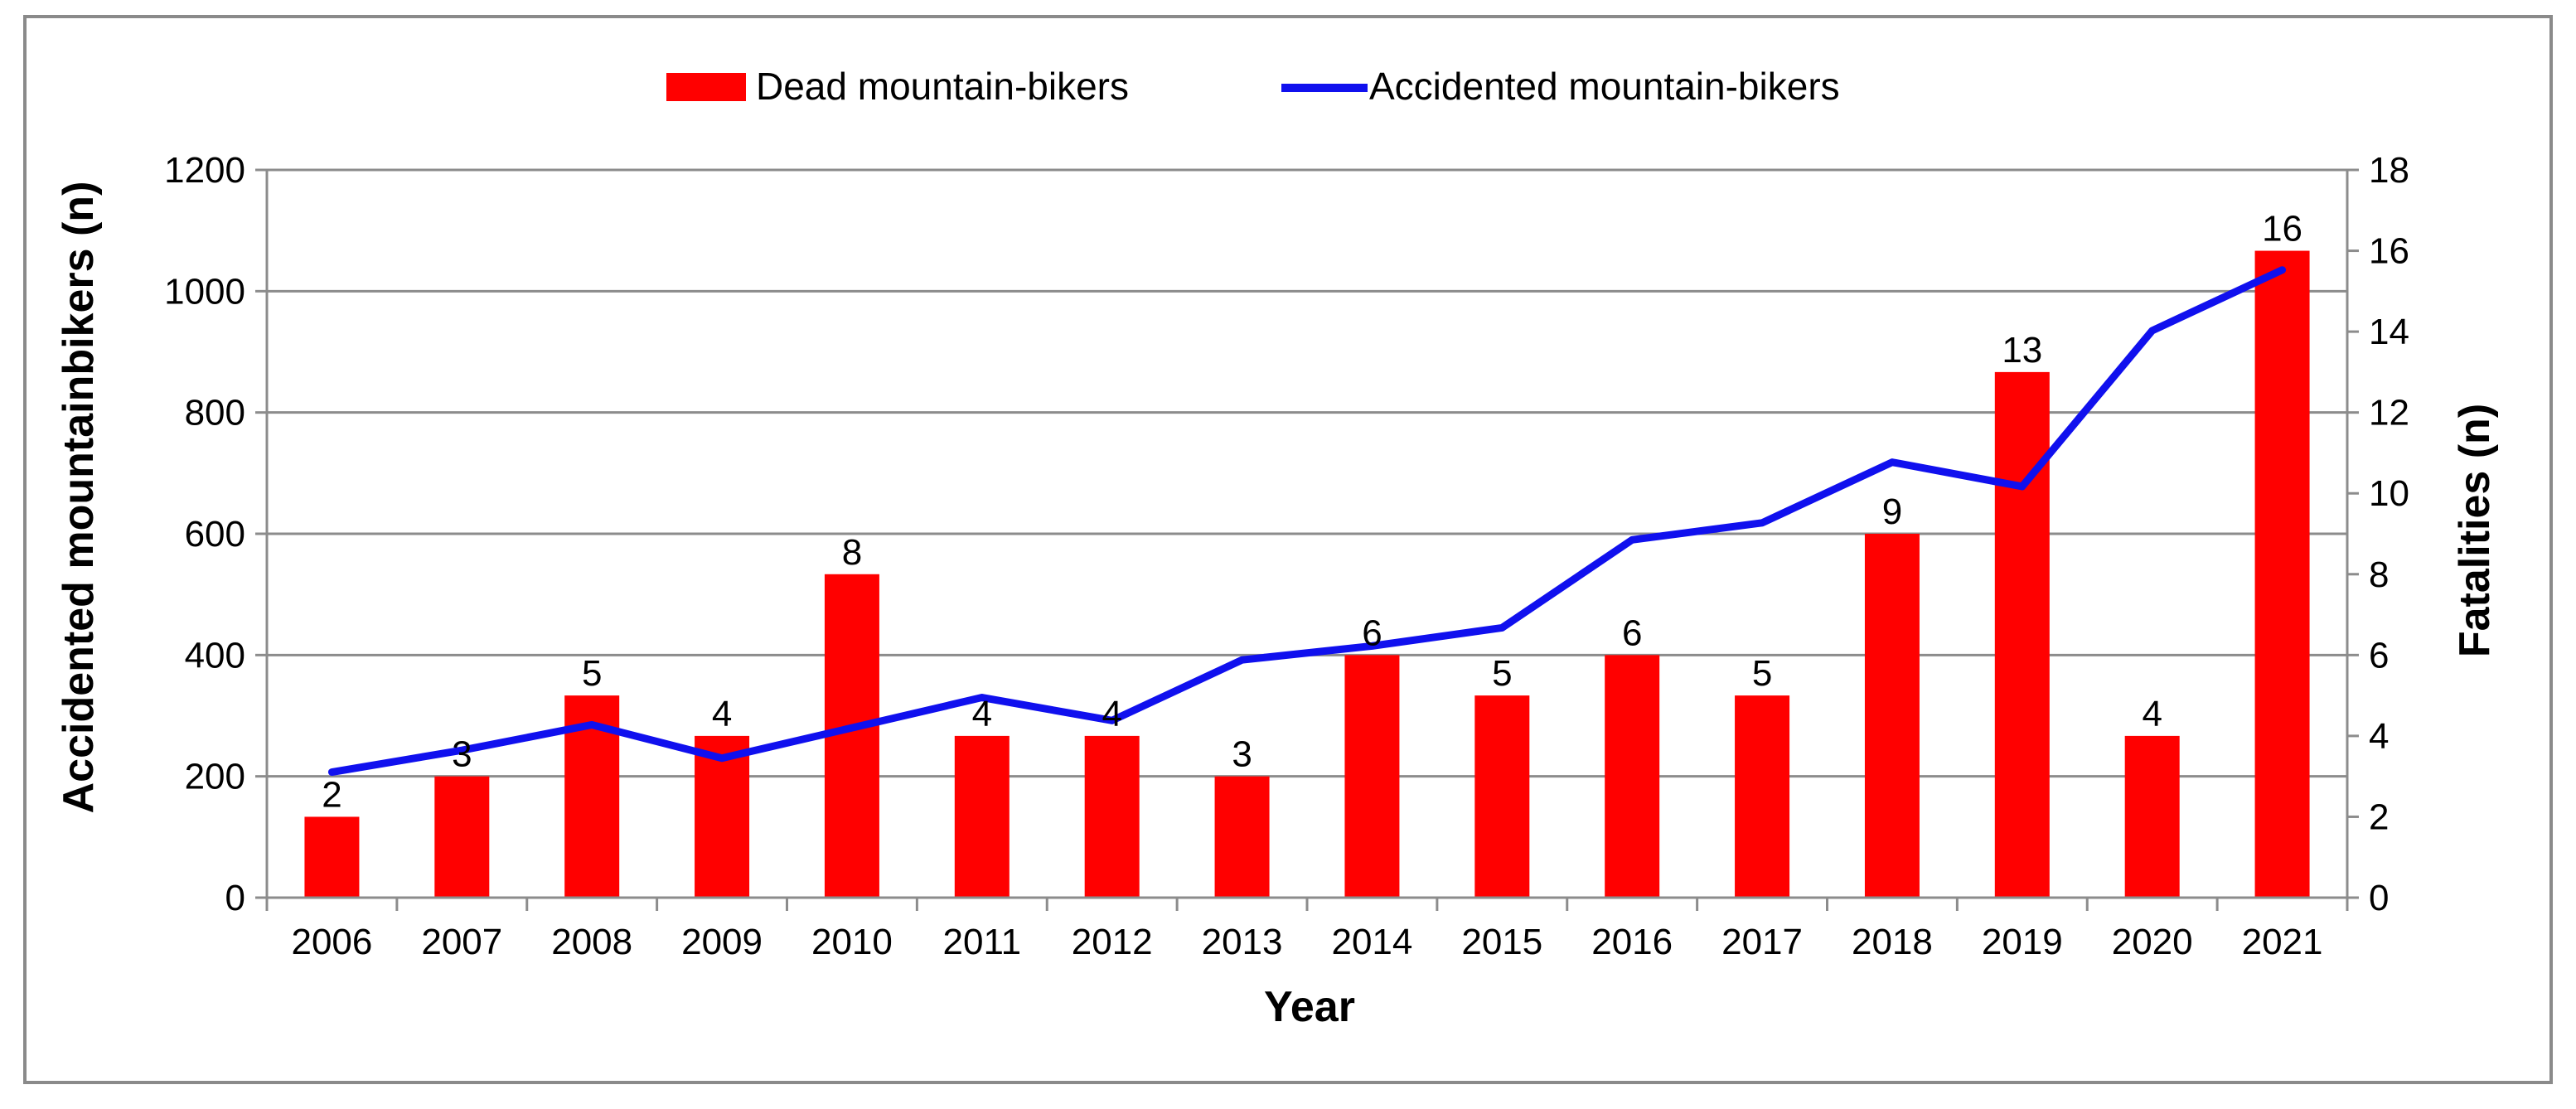 The width and height of the screenshot is (2576, 1109). I want to click on y-left-tick-label: 400, so click(215, 655).